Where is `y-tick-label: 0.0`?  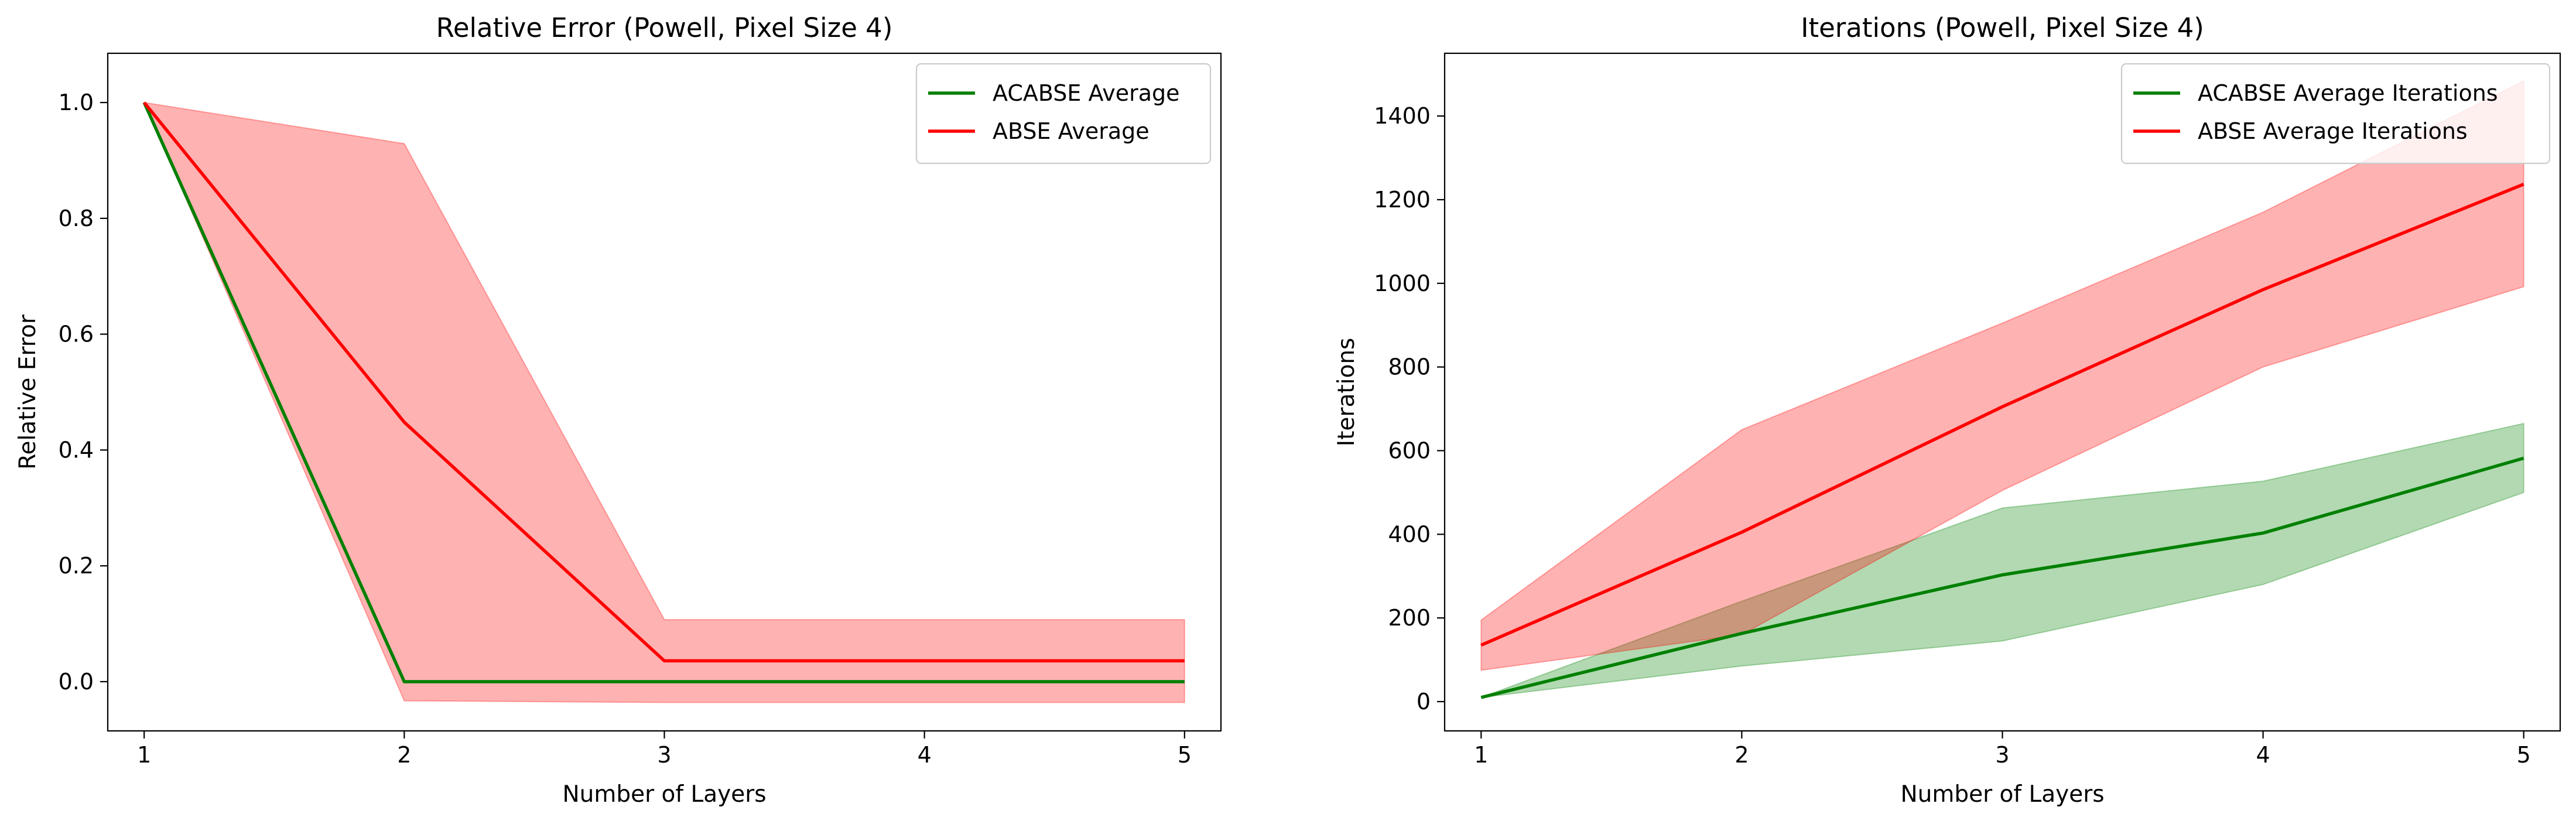 y-tick-label: 0.0 is located at coordinates (76, 682).